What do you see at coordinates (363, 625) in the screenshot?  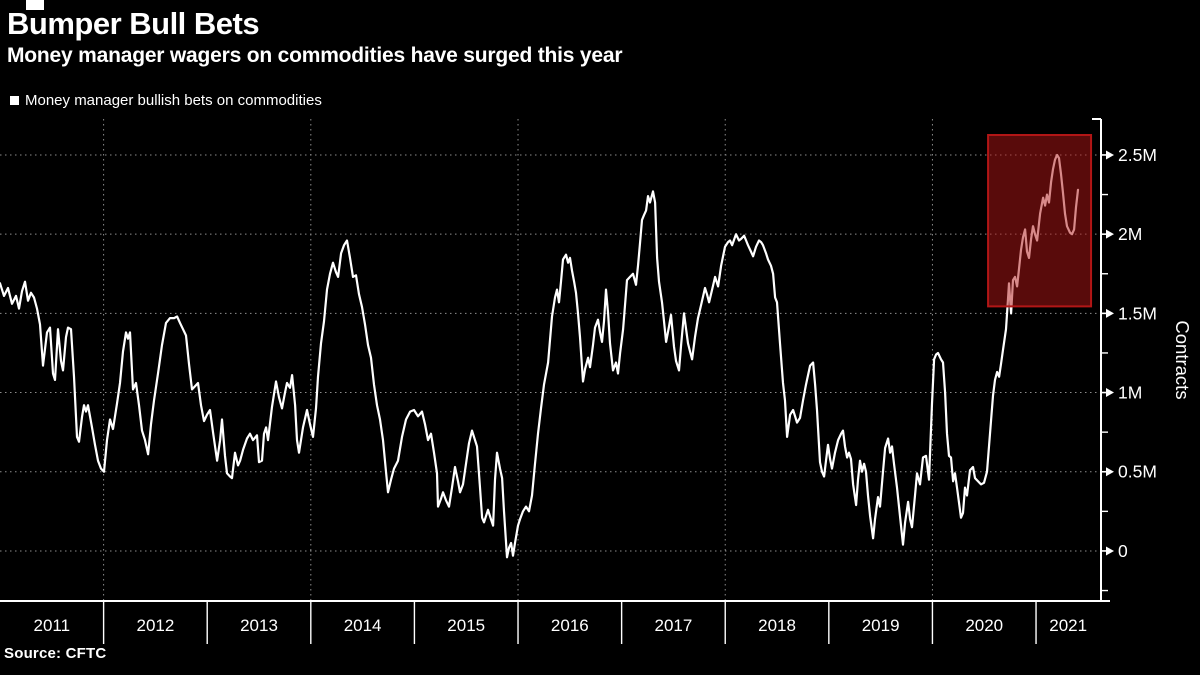 I see `x-tick-label: 2014` at bounding box center [363, 625].